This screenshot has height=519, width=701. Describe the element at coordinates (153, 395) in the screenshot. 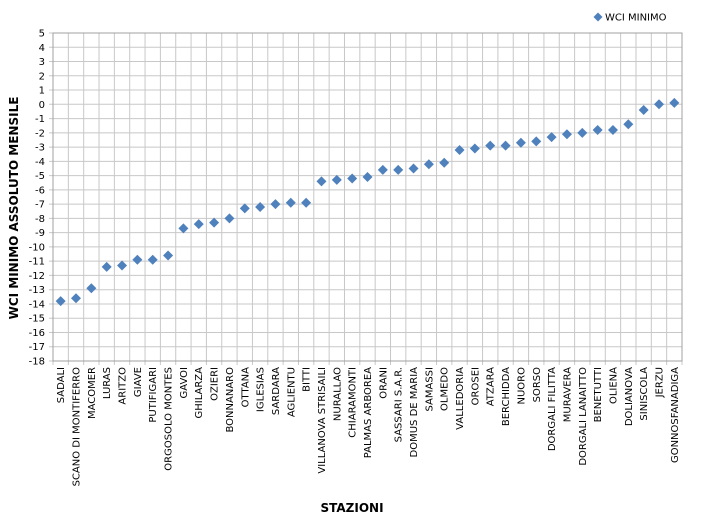

I see `x-tick-label: PUTIFIGARI` at that location.